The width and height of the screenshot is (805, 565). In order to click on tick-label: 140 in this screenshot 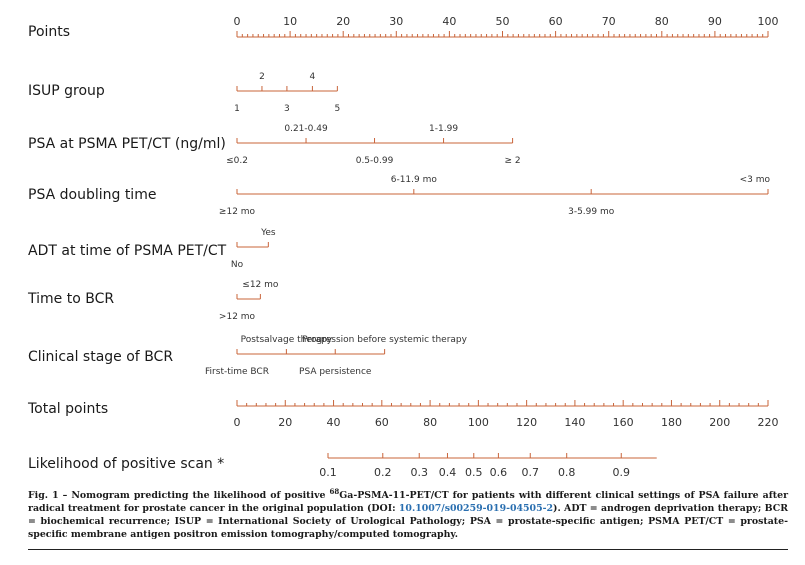, I will do `click(574, 422)`.